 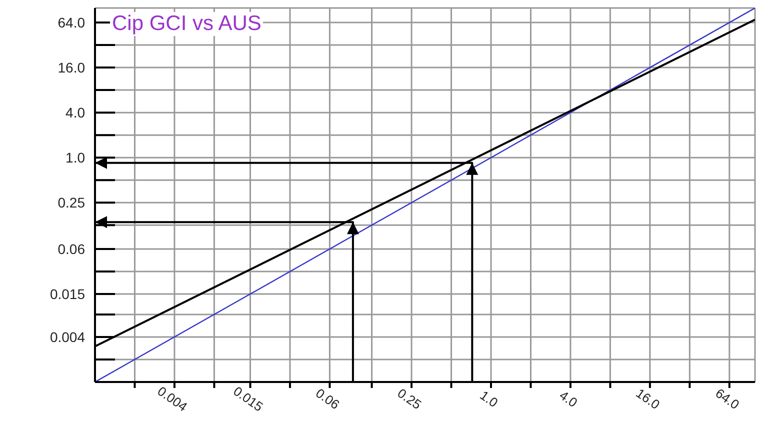 I want to click on x-tick-label: 1.0, so click(x=489, y=399).